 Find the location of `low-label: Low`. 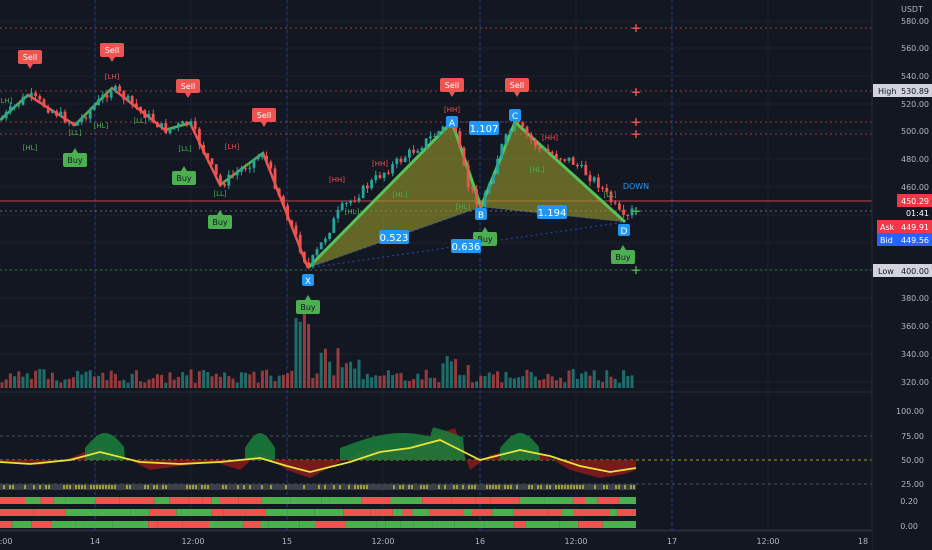

low-label: Low is located at coordinates (886, 271).